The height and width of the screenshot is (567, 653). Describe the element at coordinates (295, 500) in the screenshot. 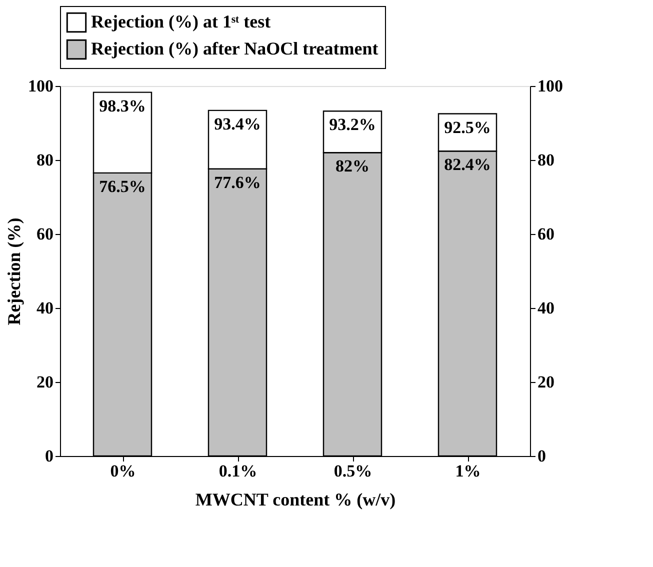

I see `x-axis-title: MWCNT content % (w/v)` at that location.